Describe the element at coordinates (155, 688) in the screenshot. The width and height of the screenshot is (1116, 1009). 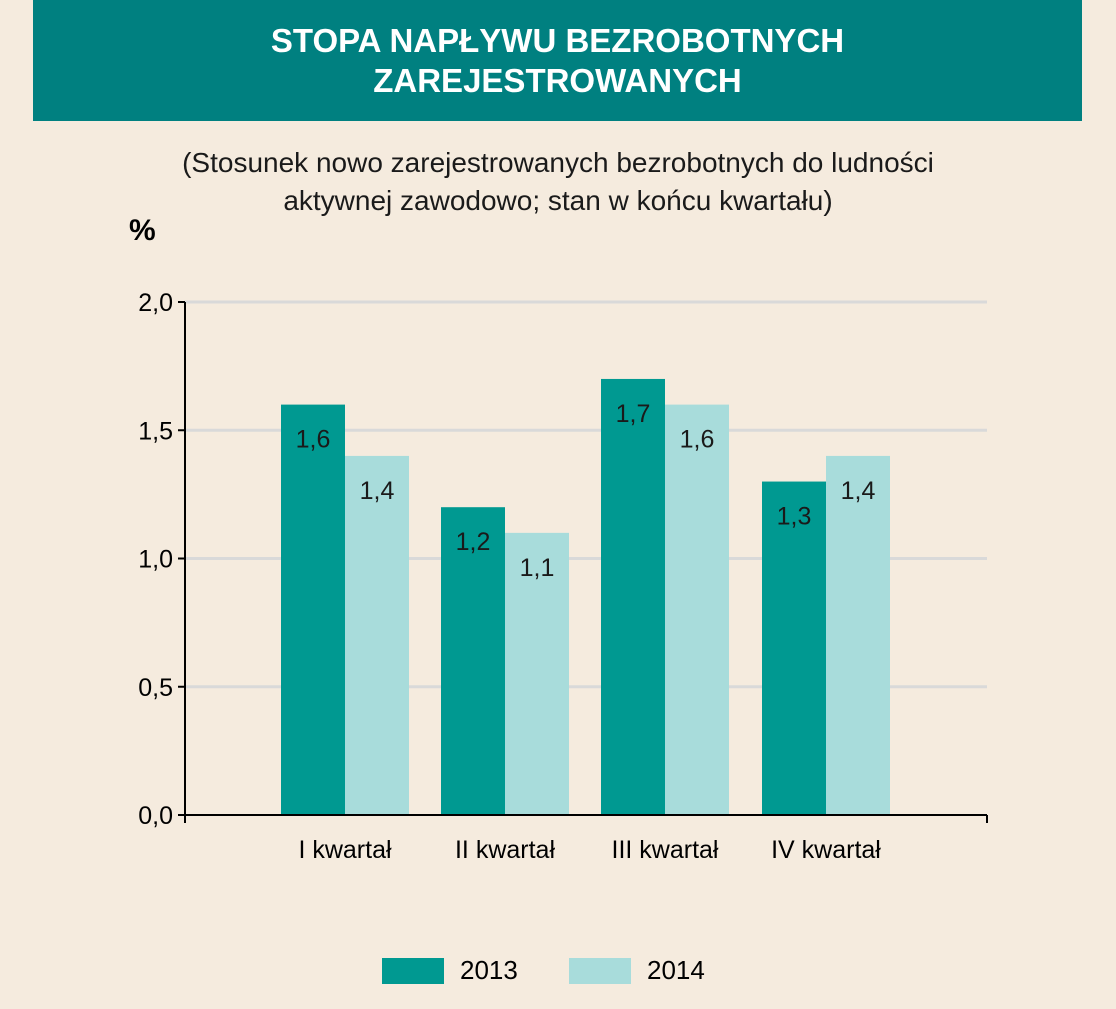
I see `y-tick-label: 0,5` at that location.